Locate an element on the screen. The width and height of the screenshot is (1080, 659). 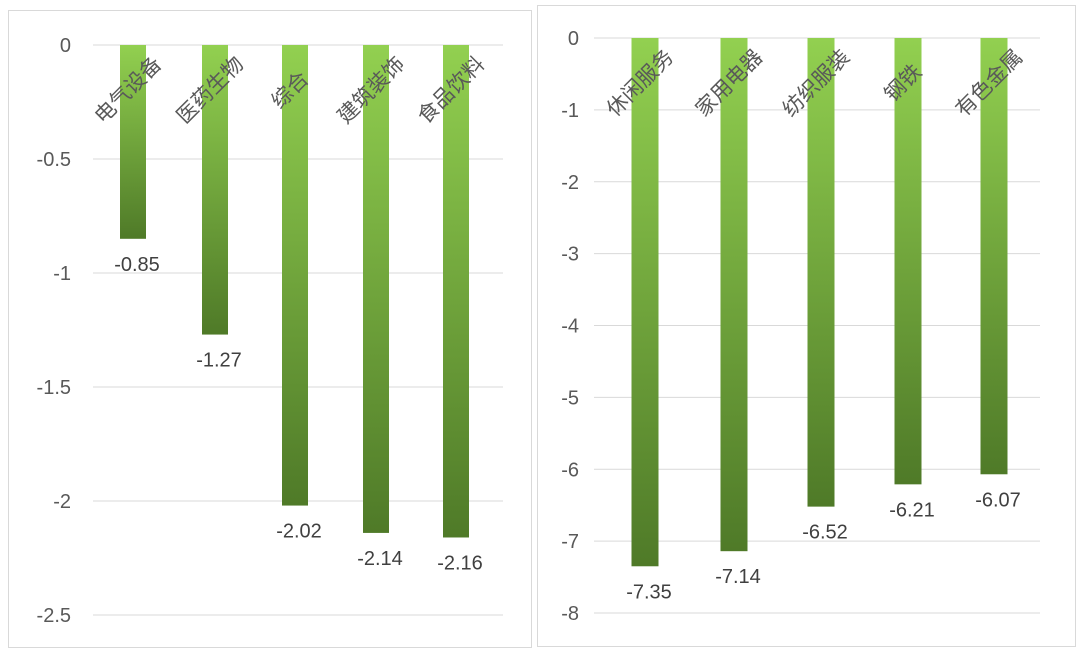
y-tick-label: -4 is located at coordinates (570, 327).